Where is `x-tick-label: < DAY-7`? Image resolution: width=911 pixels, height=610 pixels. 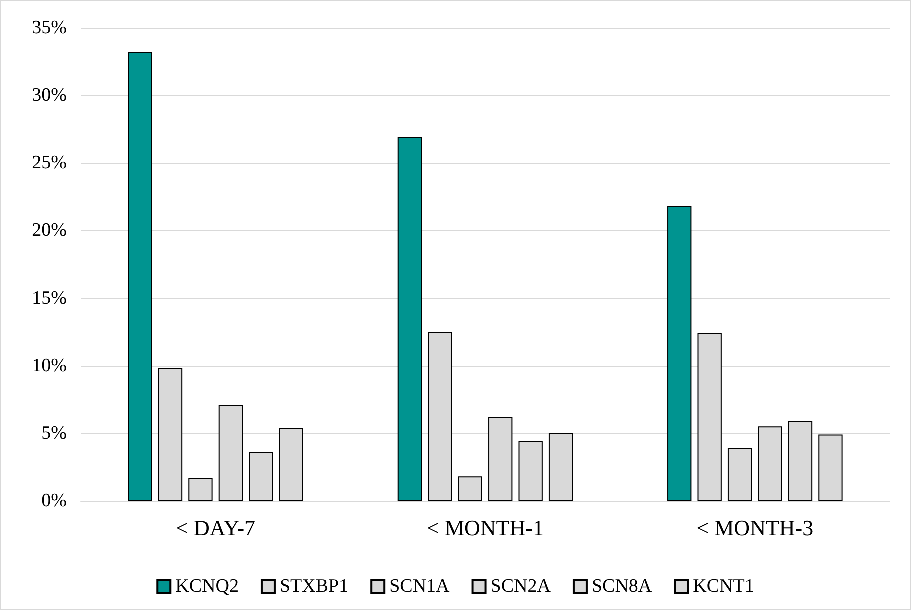
x-tick-label: < DAY-7 is located at coordinates (216, 528).